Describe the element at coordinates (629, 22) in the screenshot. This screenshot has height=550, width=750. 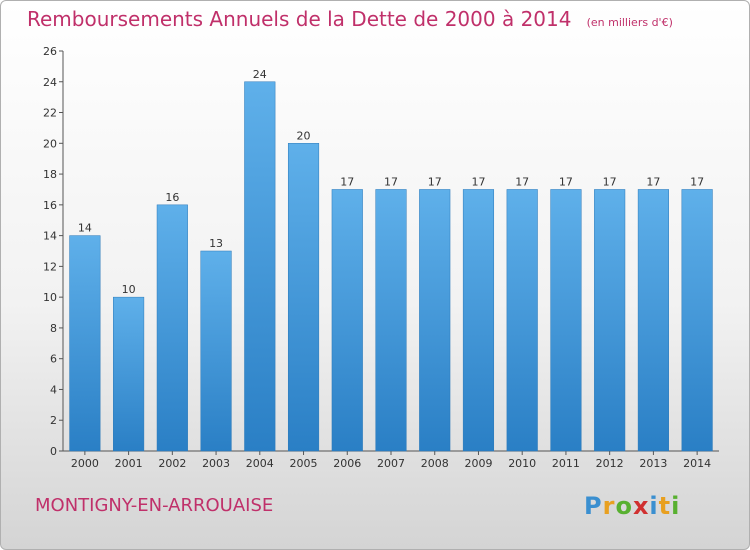
I see `chart-title-unit: (en milliers d'€)` at that location.